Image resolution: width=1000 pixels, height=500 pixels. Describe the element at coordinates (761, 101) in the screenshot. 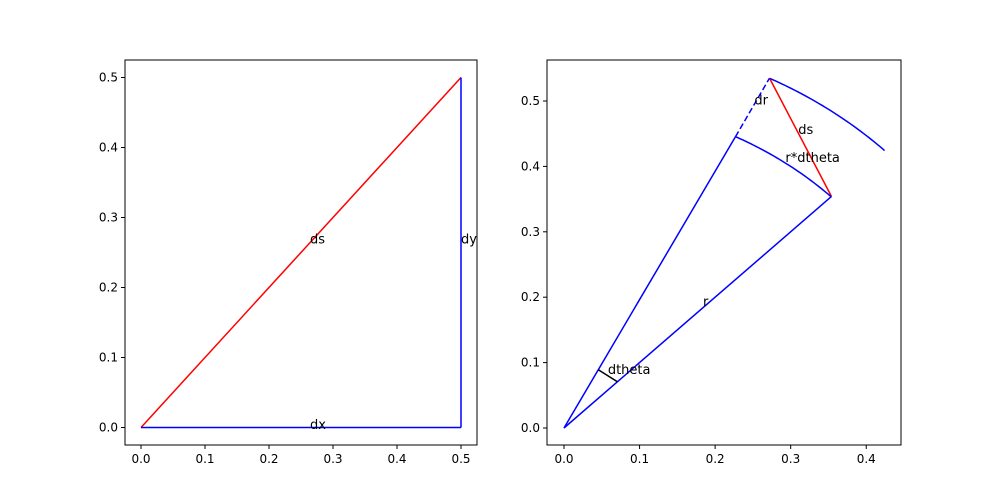

I see `annotation: dr` at that location.